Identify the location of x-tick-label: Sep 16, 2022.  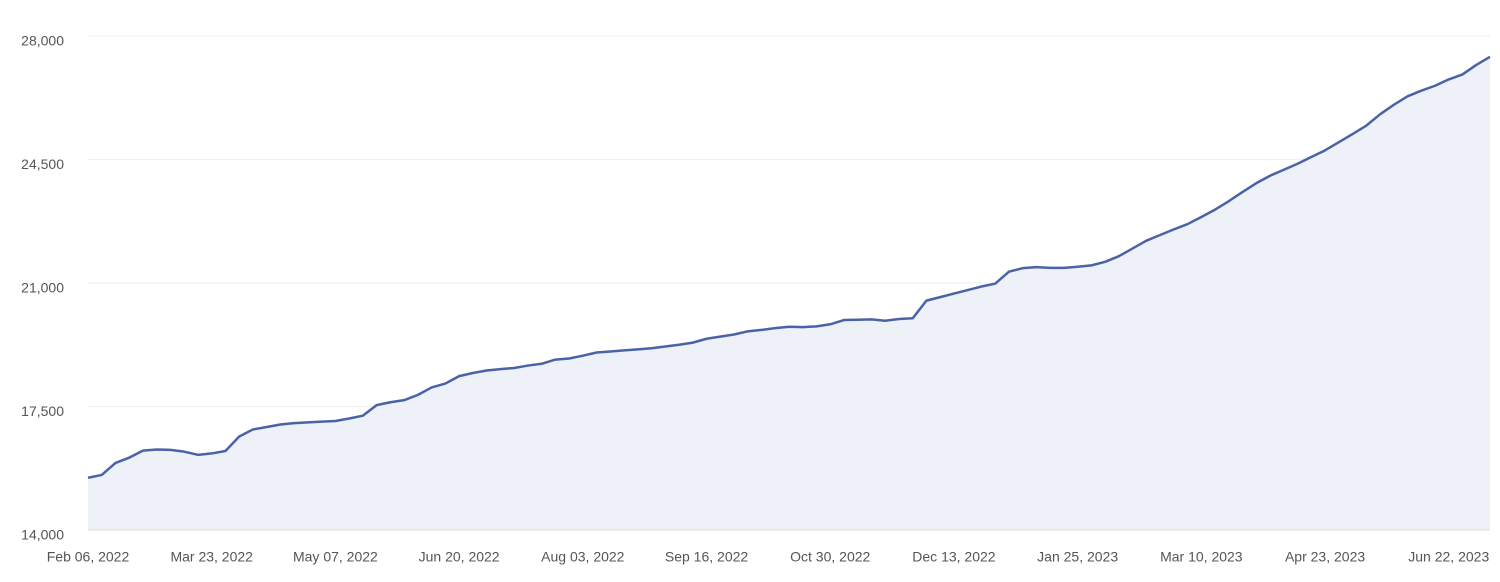
(707, 557).